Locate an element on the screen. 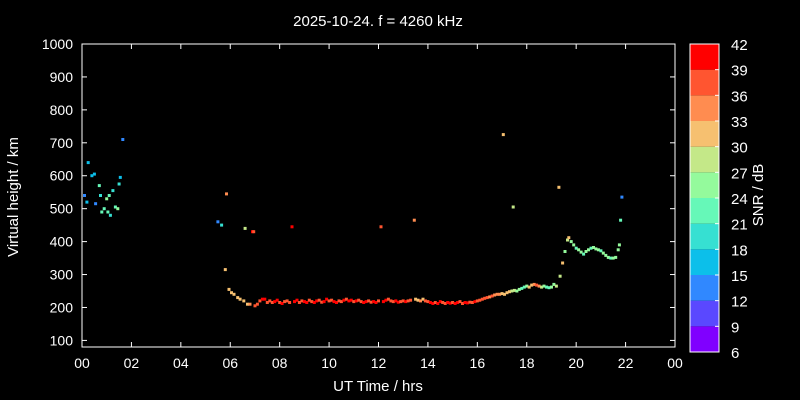 The image size is (800, 400). x-tick-label: 06 is located at coordinates (230, 363).